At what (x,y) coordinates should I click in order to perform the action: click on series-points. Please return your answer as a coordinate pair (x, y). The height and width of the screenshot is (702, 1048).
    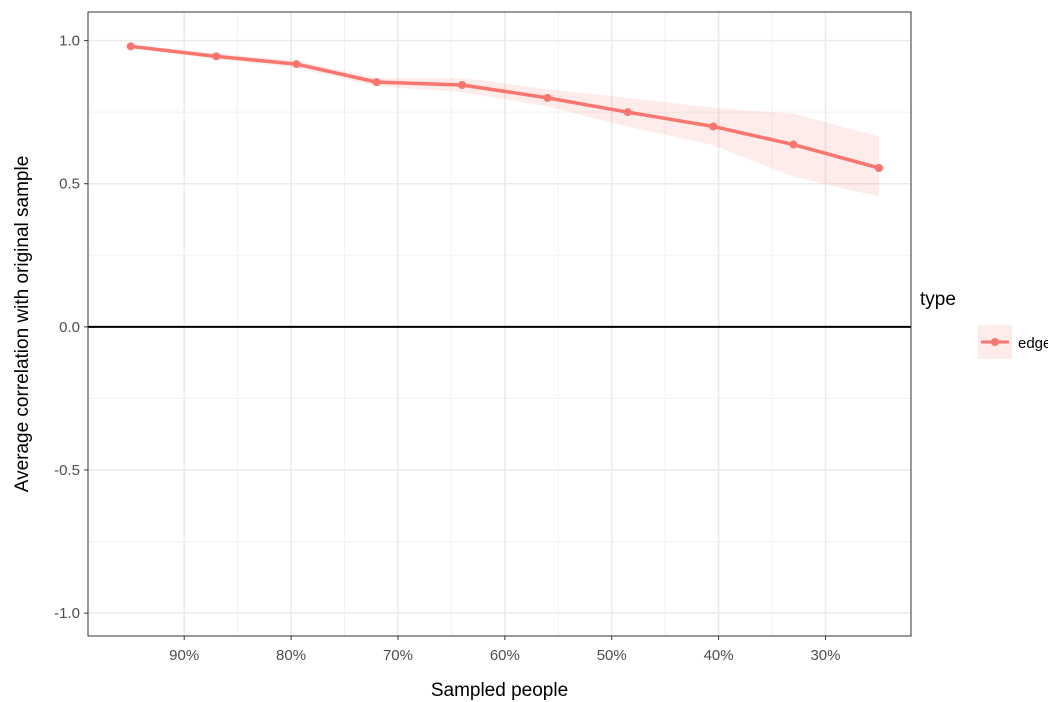
    Looking at the image, I should click on (504, 107).